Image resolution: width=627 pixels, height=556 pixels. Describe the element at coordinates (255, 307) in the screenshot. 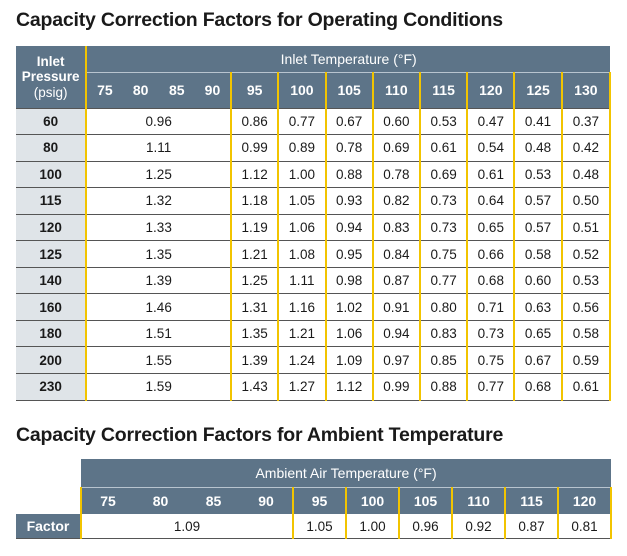

I see `factor-cell: 1.31` at that location.